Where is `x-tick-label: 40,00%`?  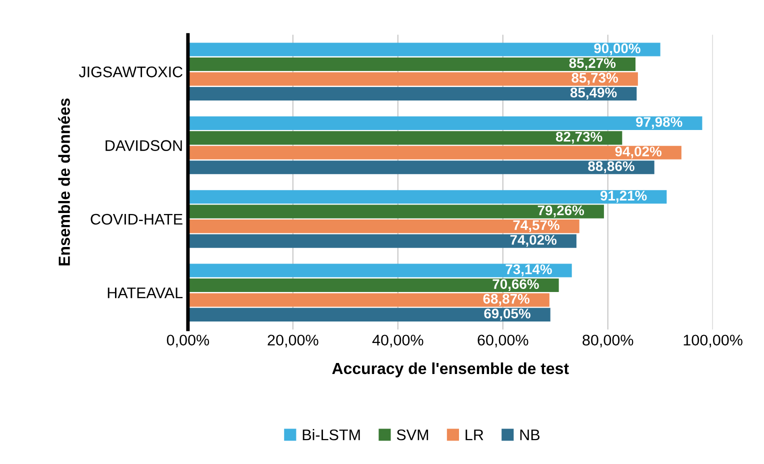 x-tick-label: 40,00% is located at coordinates (398, 341).